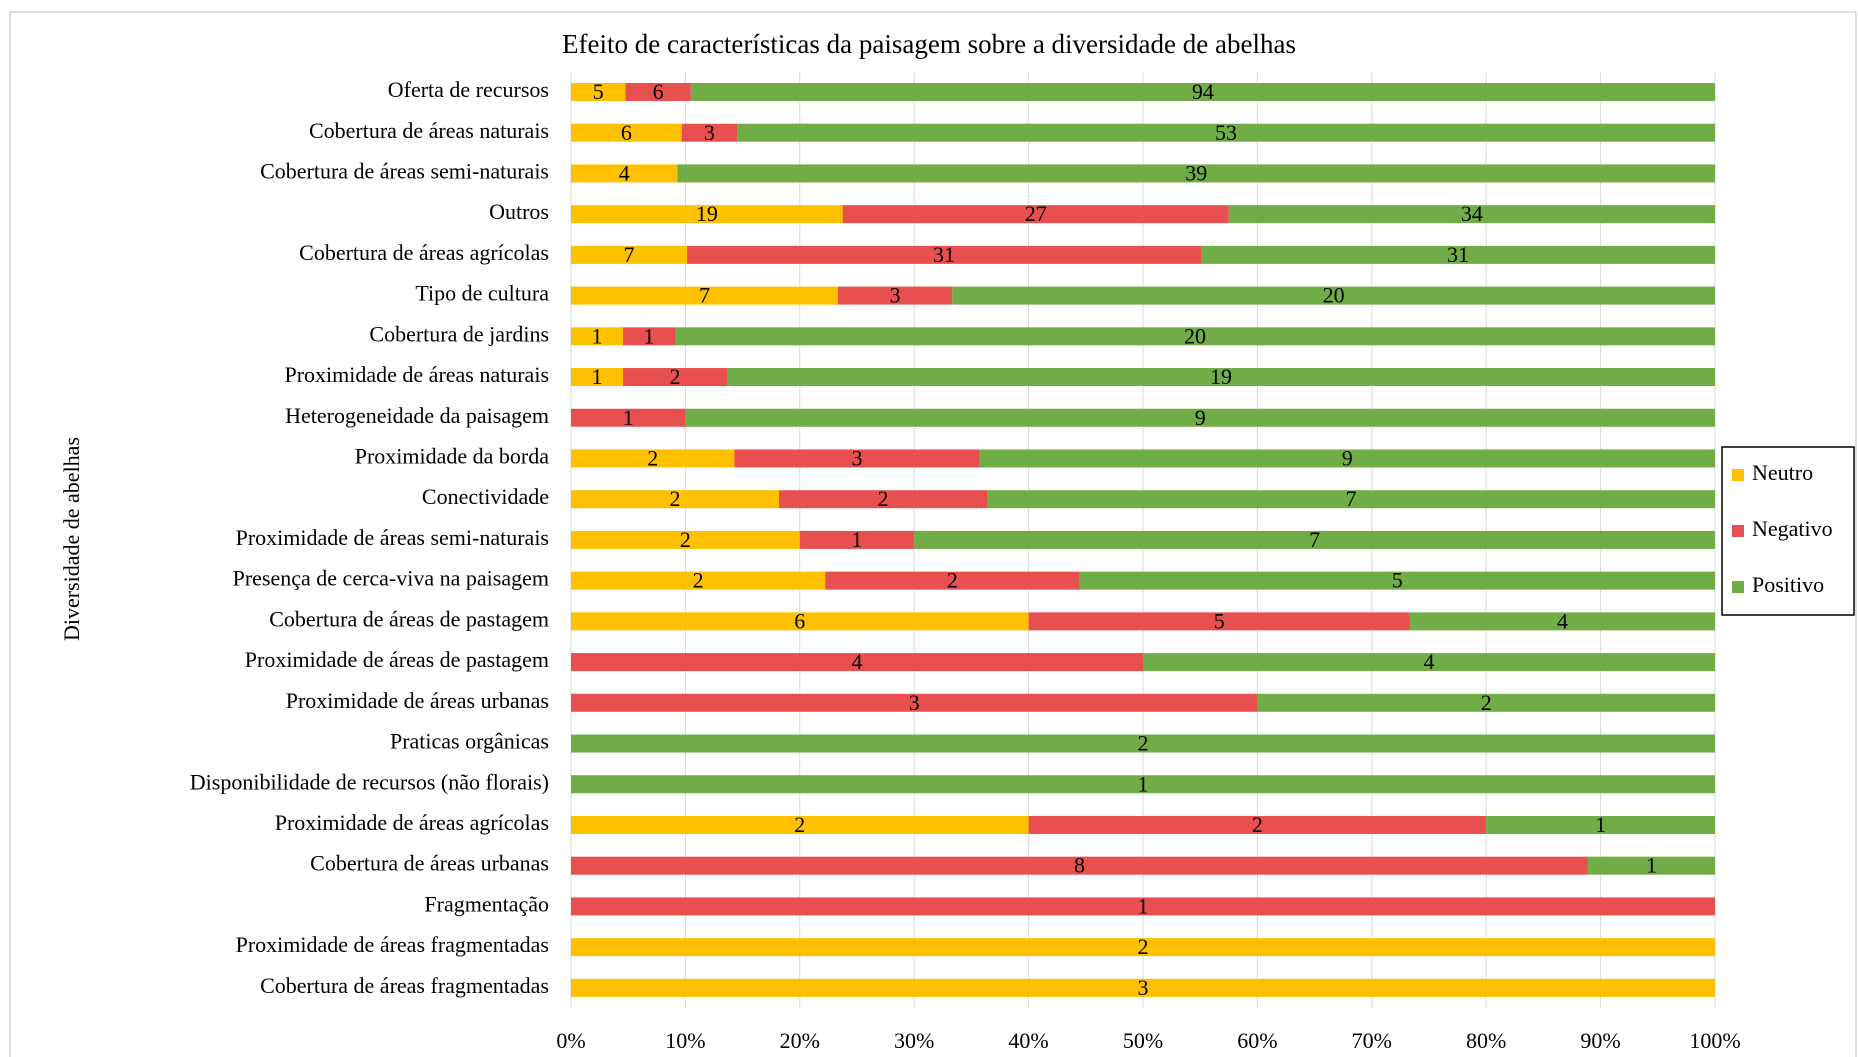  I want to click on legend-label: Neutro, so click(1782, 472).